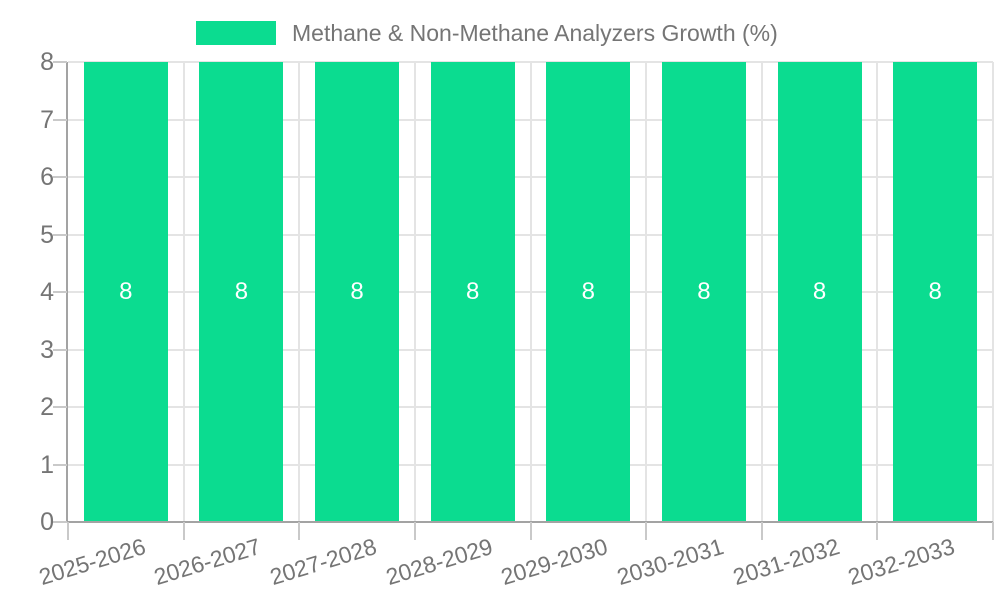 Image resolution: width=1000 pixels, height=600 pixels. Describe the element at coordinates (47, 119) in the screenshot. I see `y-tick-label: 7` at that location.